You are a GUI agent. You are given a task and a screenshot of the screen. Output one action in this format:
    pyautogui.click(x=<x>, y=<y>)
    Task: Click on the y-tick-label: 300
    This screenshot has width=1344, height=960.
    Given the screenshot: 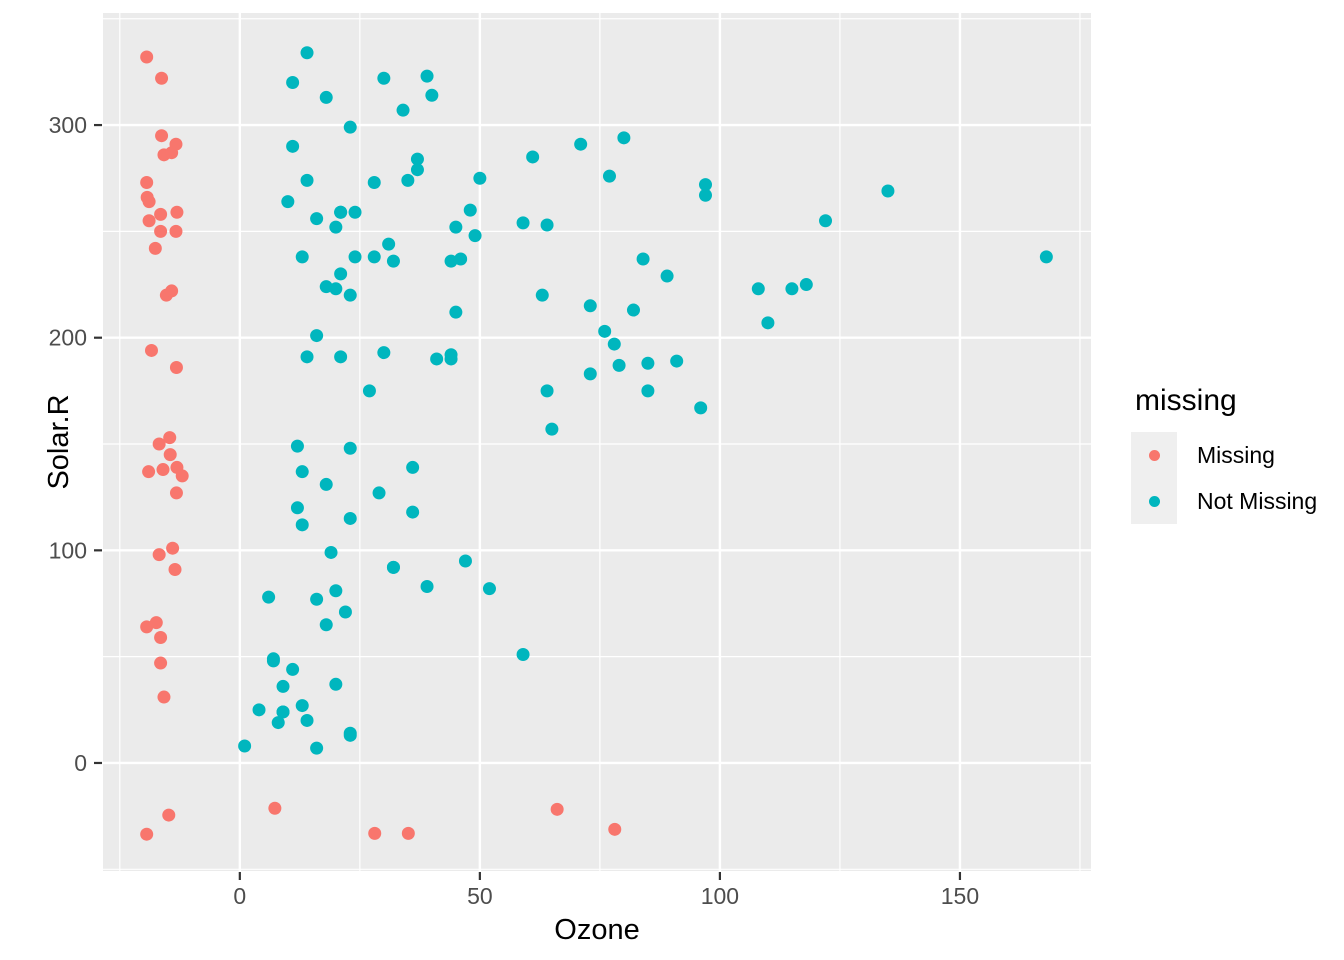 What is the action you would take?
    pyautogui.click(x=68, y=125)
    